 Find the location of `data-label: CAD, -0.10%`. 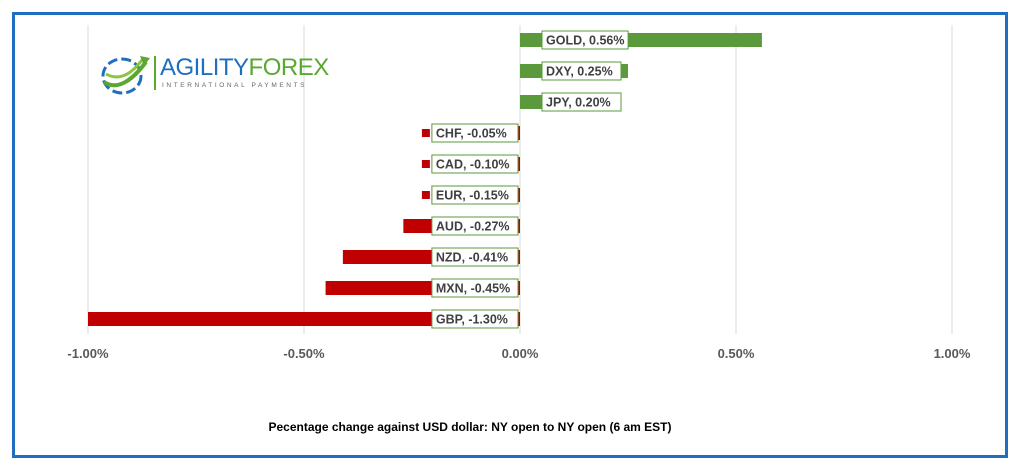

data-label: CAD, -0.10% is located at coordinates (473, 165).